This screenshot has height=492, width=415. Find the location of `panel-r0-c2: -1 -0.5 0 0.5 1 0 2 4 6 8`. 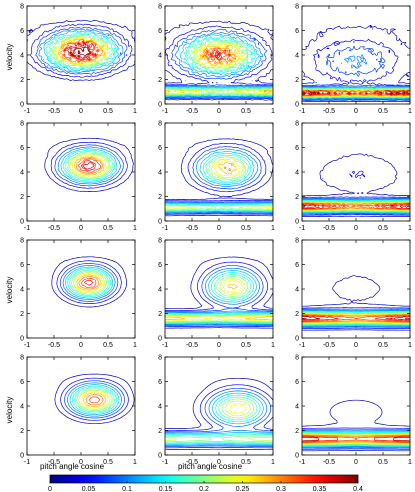

panel-r0-c2: -1 -0.5 0 0.5 1 0 2 4 6 8 is located at coordinates (353, 60).